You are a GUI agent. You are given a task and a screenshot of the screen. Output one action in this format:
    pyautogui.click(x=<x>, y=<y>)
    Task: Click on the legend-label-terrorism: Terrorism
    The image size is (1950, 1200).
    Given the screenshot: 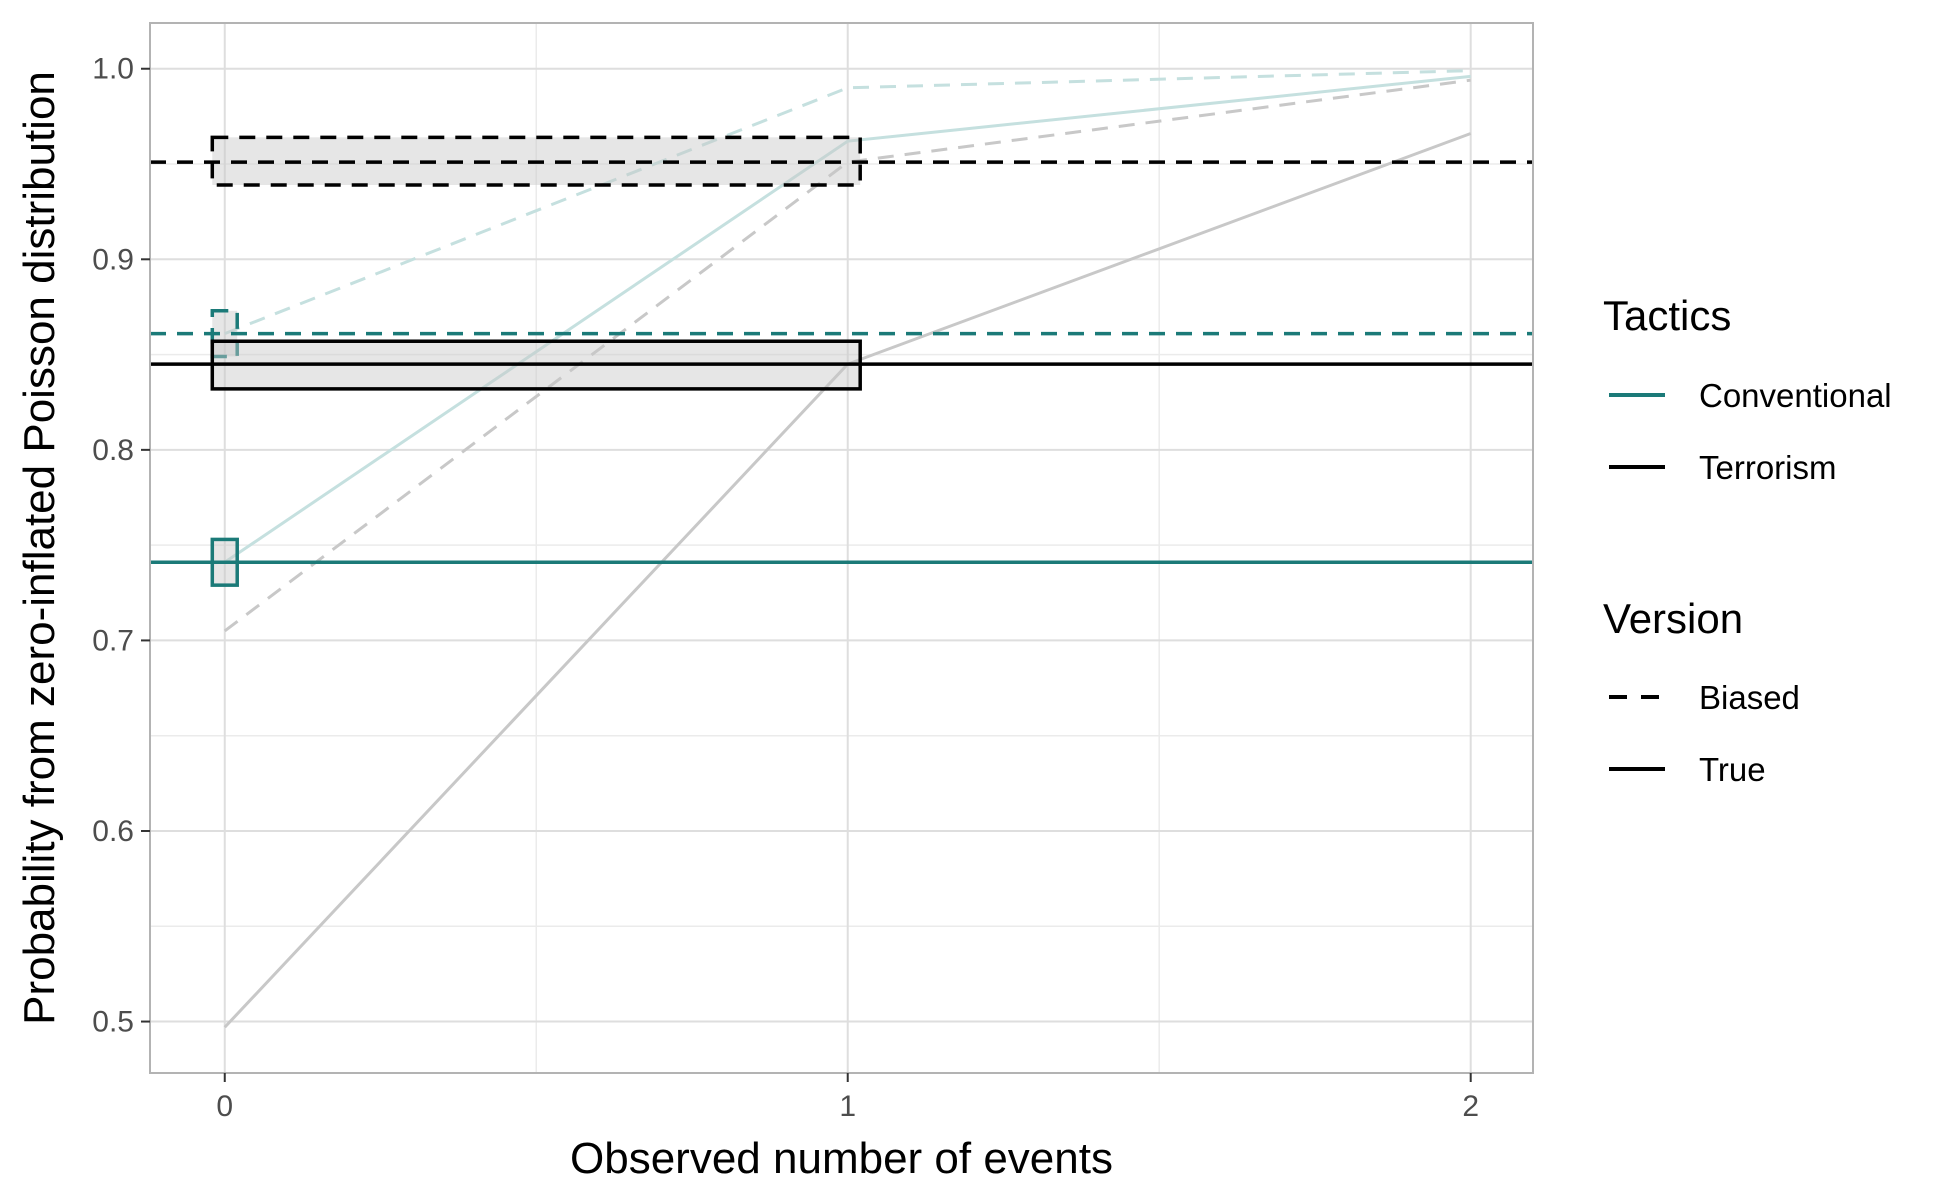 What is the action you would take?
    pyautogui.click(x=1768, y=467)
    